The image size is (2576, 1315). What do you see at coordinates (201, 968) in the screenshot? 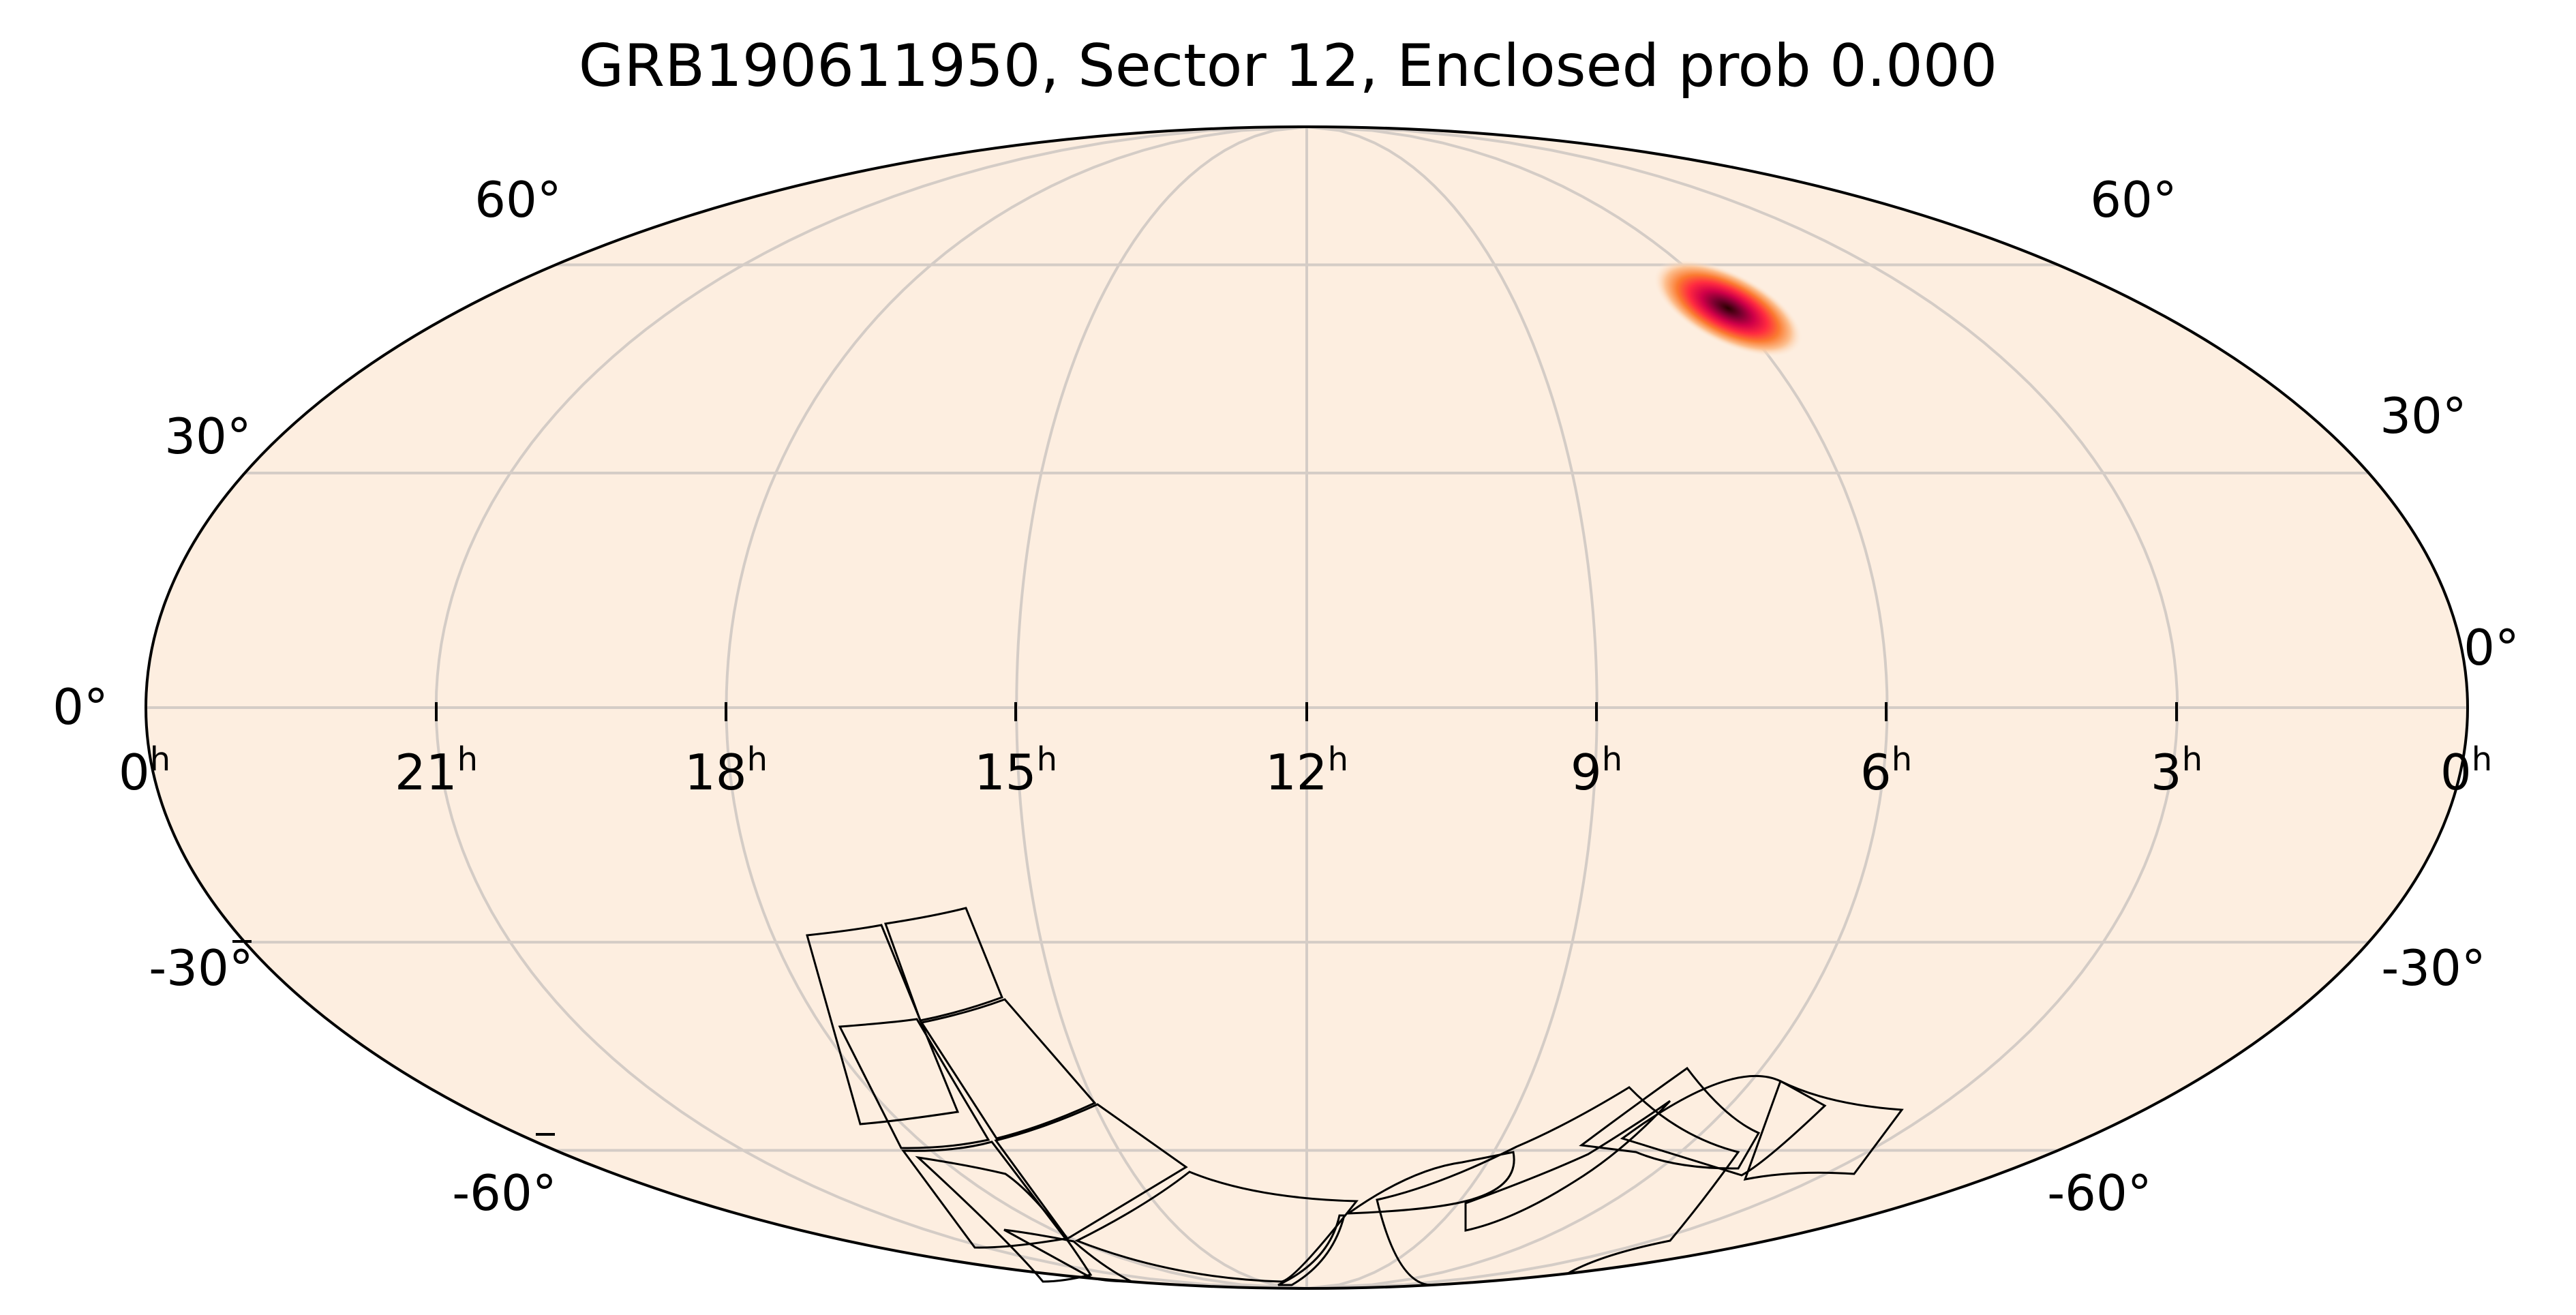
I see `dec-label-left: -30°` at bounding box center [201, 968].